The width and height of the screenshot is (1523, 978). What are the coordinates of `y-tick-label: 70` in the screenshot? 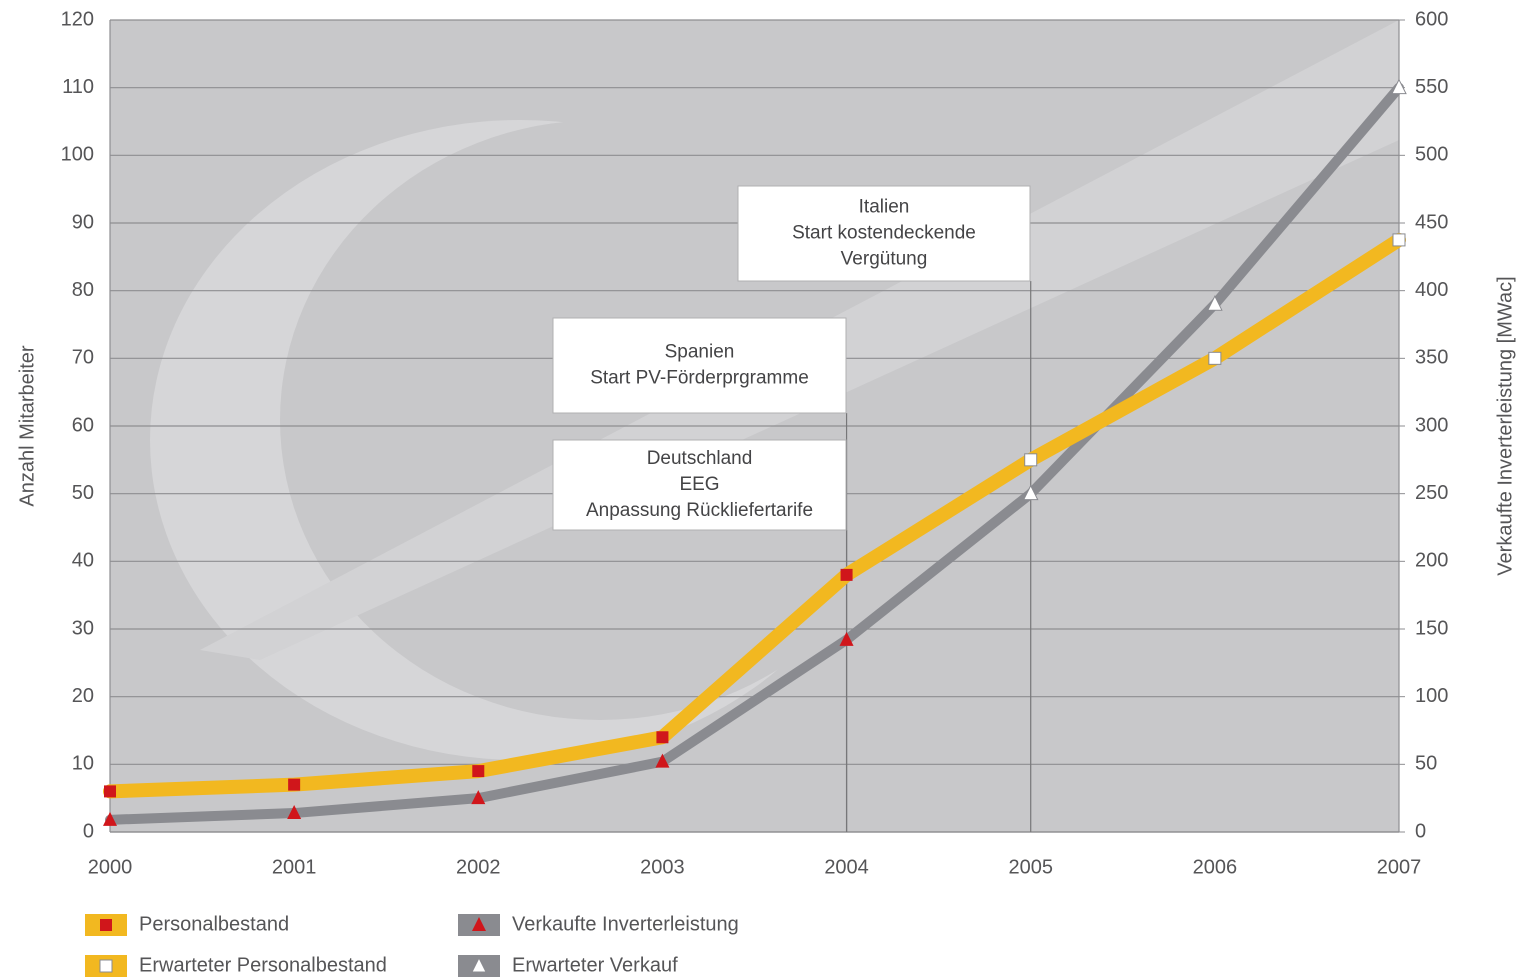 It's located at (83, 358).